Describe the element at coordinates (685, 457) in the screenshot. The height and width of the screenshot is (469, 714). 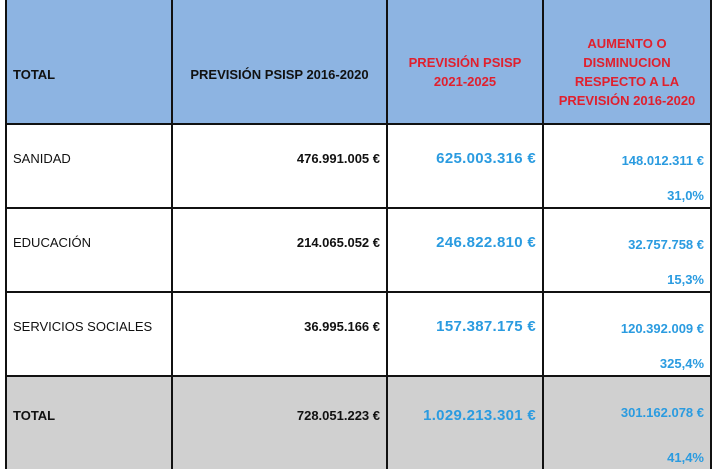
I see `total-difference-percent: 41,4%` at that location.